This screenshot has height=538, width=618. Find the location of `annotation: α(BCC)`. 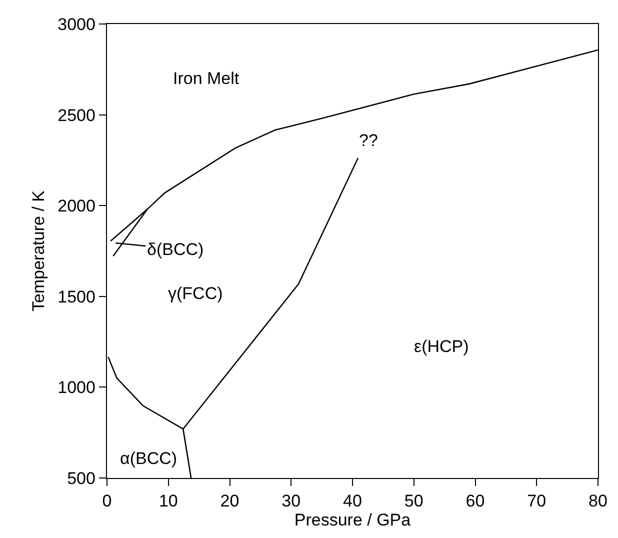

annotation: α(BCC) is located at coordinates (149, 458).